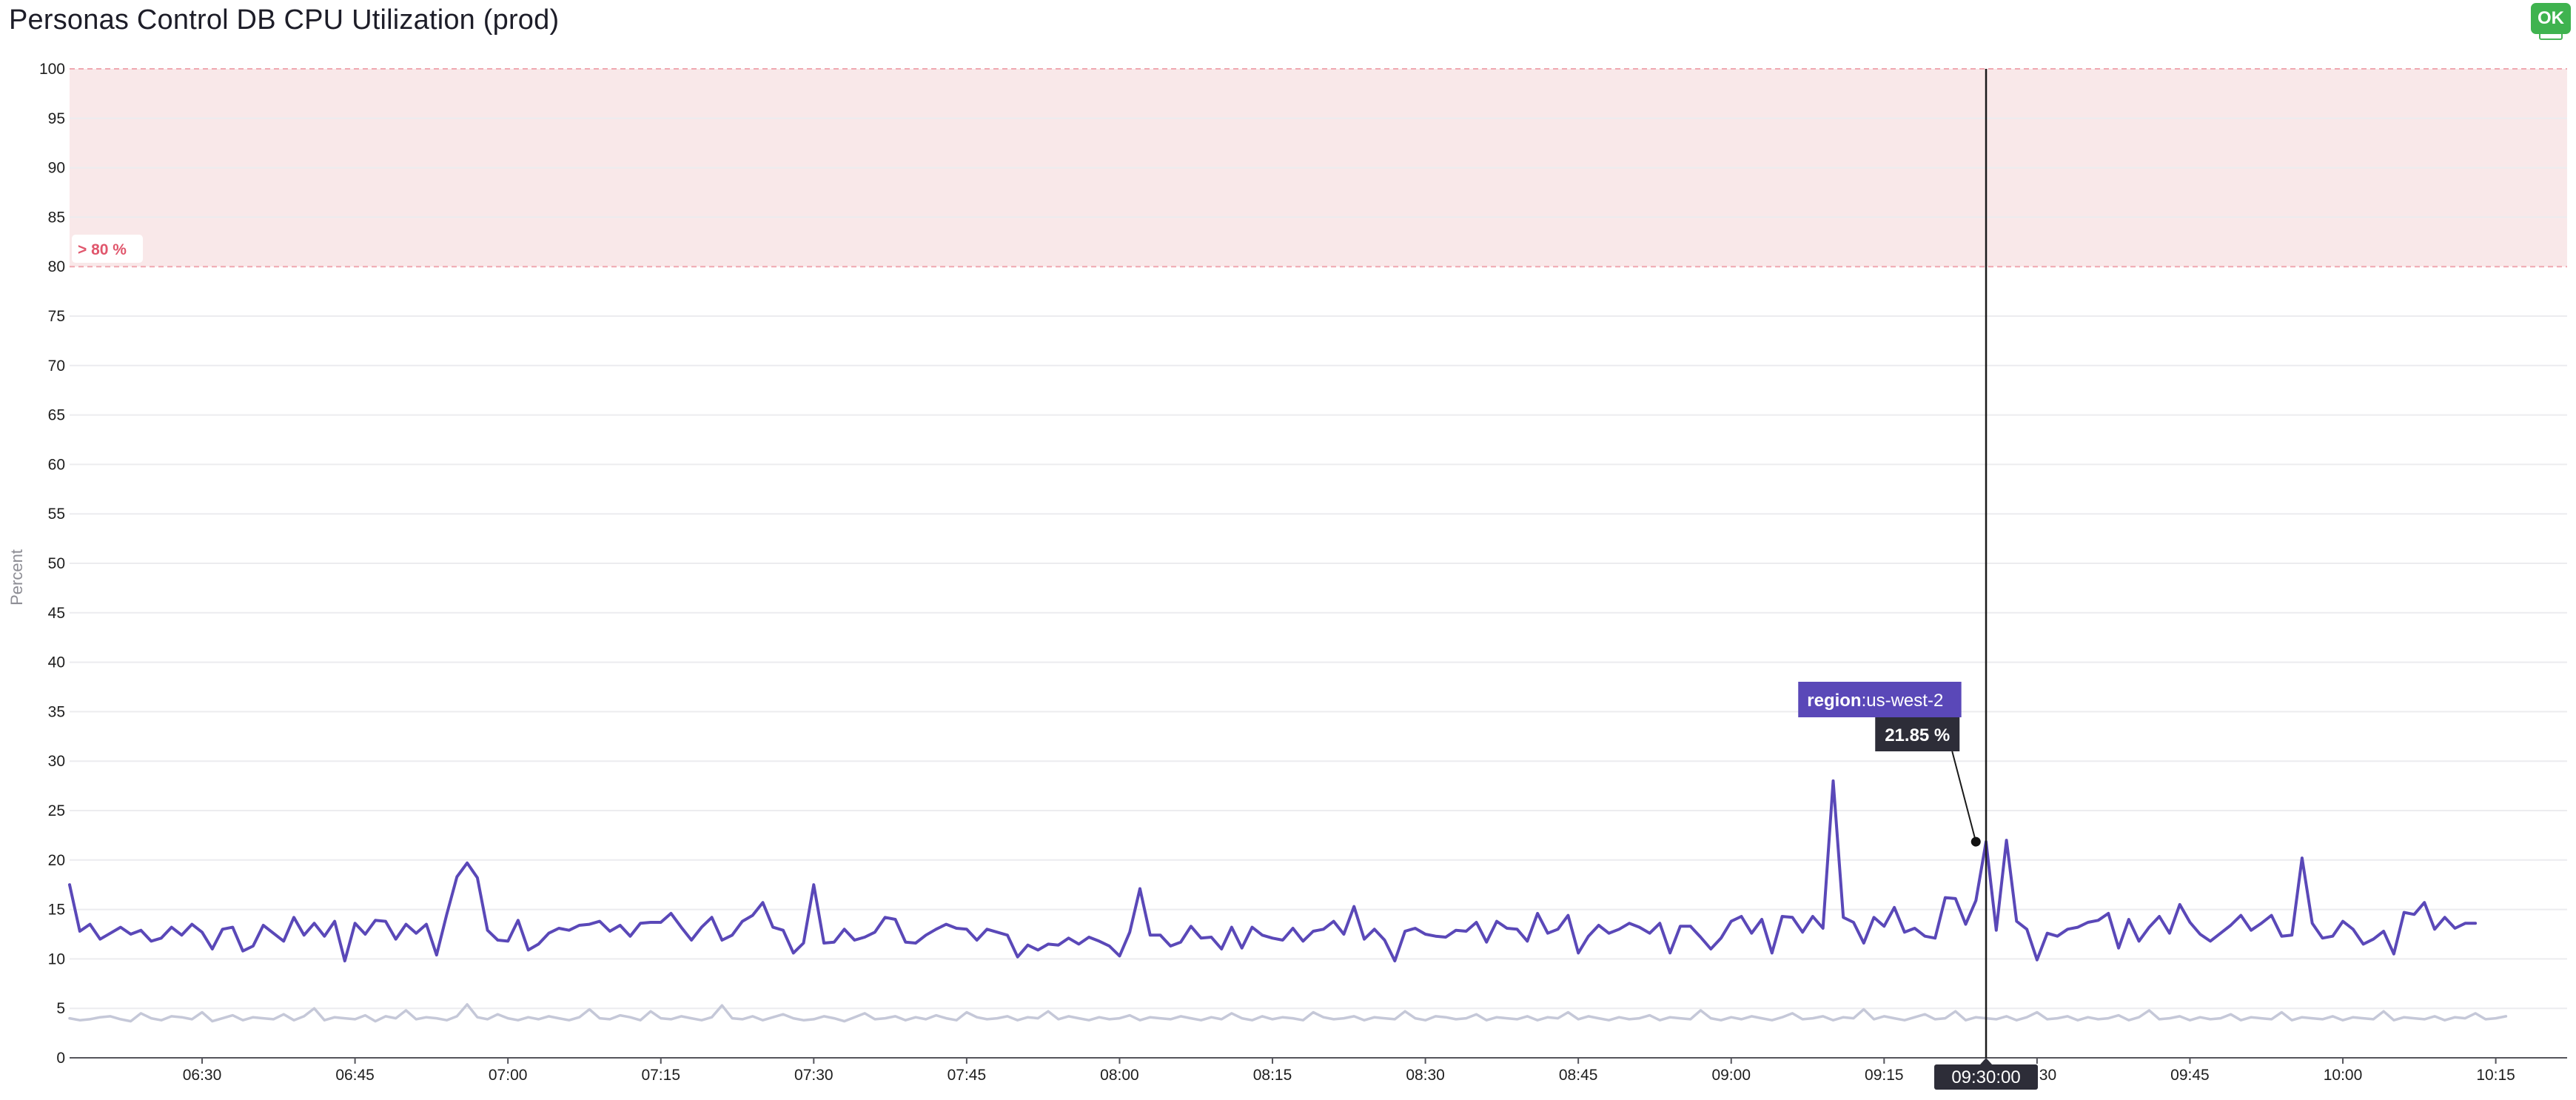 The image size is (2576, 1100). Describe the element at coordinates (56, 662) in the screenshot. I see `y-tick-label: 40` at that location.